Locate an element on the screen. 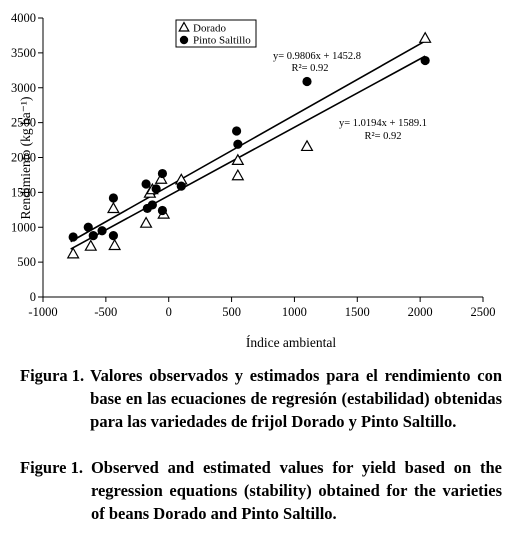 This screenshot has width=517, height=535. x-axis-label: Índice ambiental is located at coordinates (291, 342).